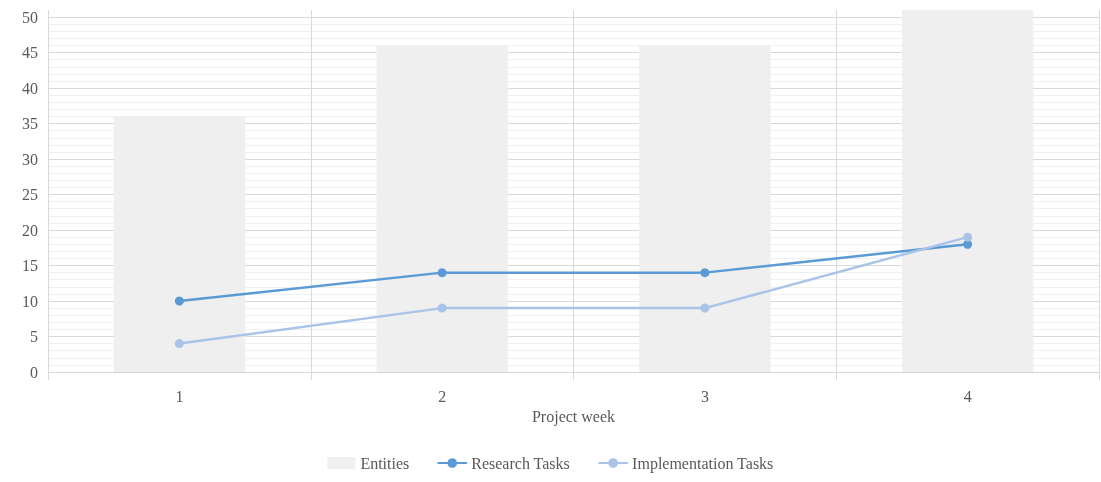 The image size is (1101, 482). Describe the element at coordinates (34, 337) in the screenshot. I see `y-tick-label: 5` at that location.